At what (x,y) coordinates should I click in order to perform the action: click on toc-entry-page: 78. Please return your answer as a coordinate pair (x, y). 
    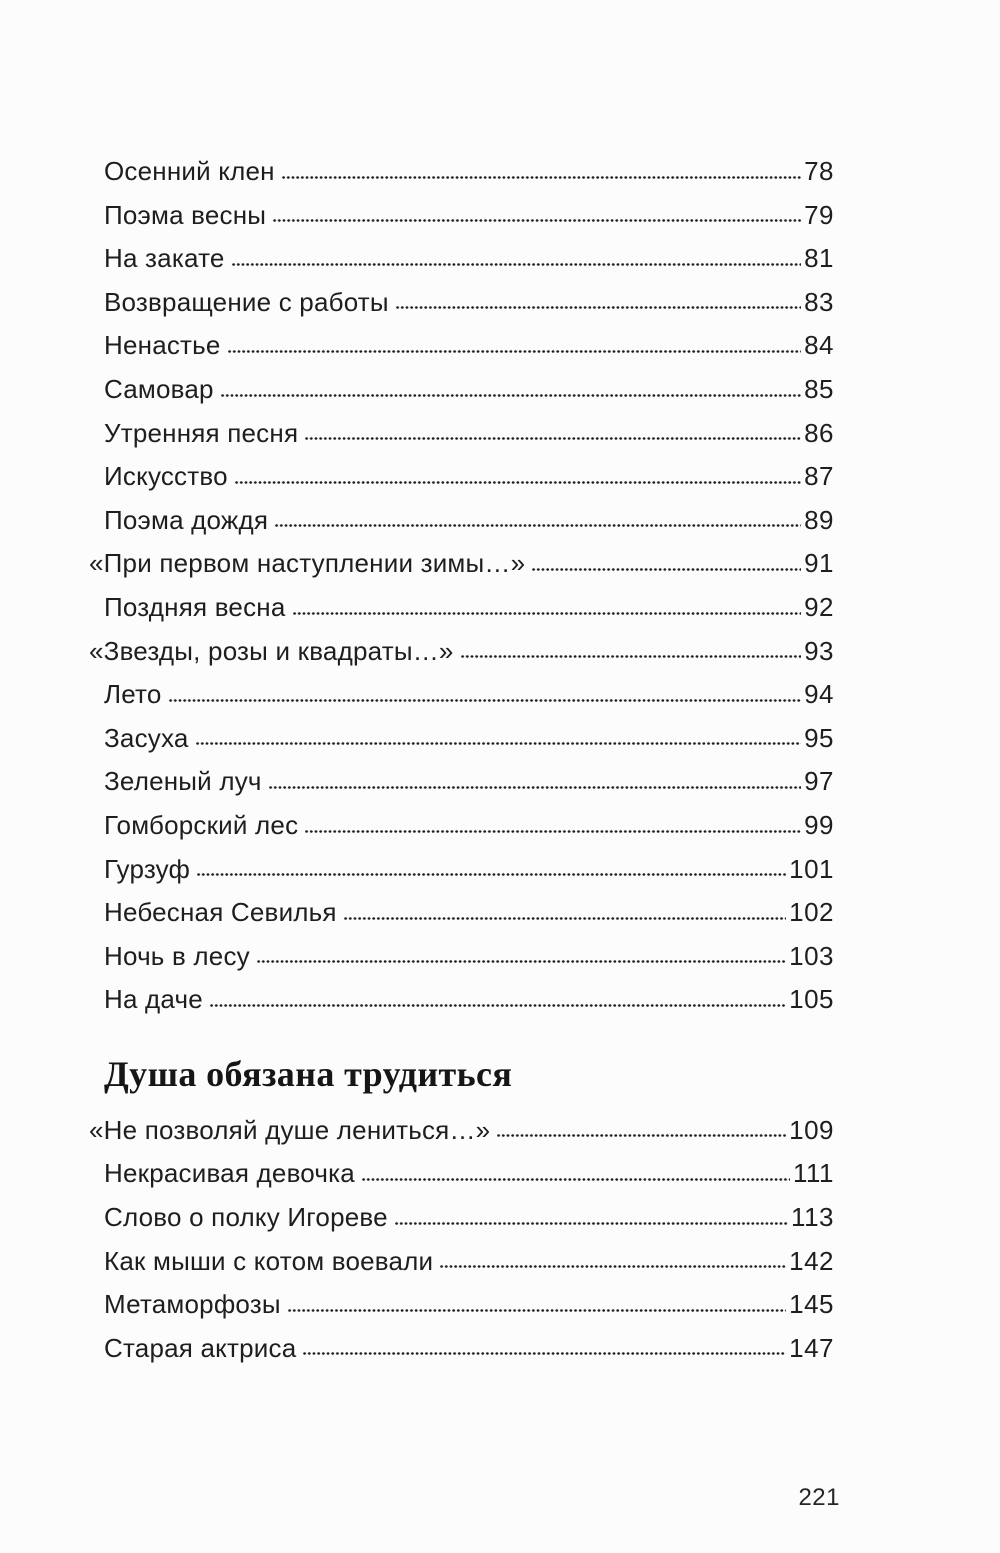
    Looking at the image, I should click on (819, 171).